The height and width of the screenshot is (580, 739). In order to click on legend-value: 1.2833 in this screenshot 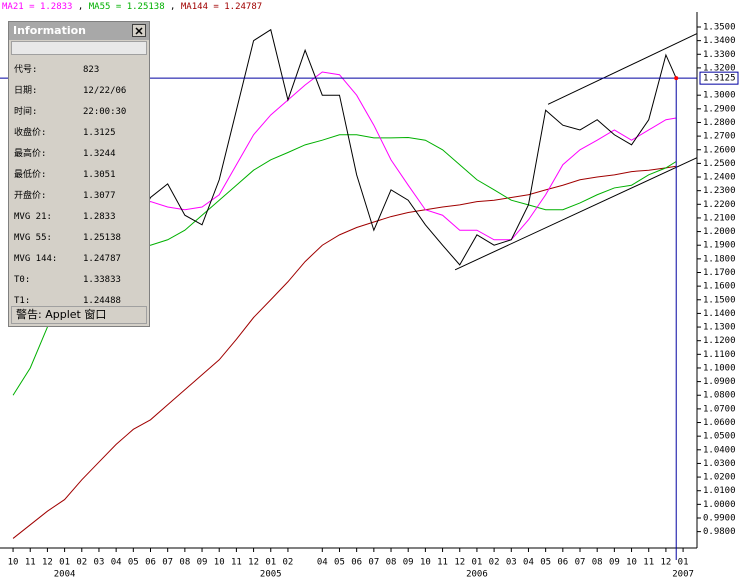, I will do `click(56, 7)`.